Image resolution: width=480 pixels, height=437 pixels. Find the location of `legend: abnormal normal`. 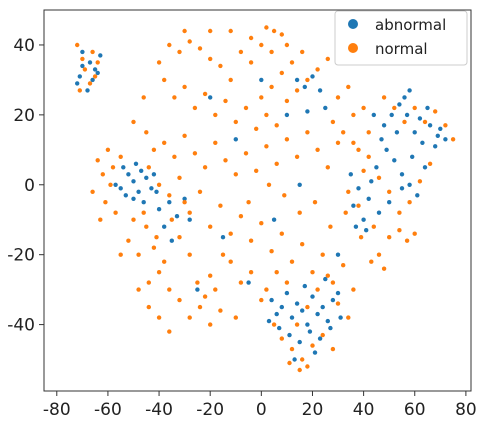

legend: abnormal normal is located at coordinates (401, 38).